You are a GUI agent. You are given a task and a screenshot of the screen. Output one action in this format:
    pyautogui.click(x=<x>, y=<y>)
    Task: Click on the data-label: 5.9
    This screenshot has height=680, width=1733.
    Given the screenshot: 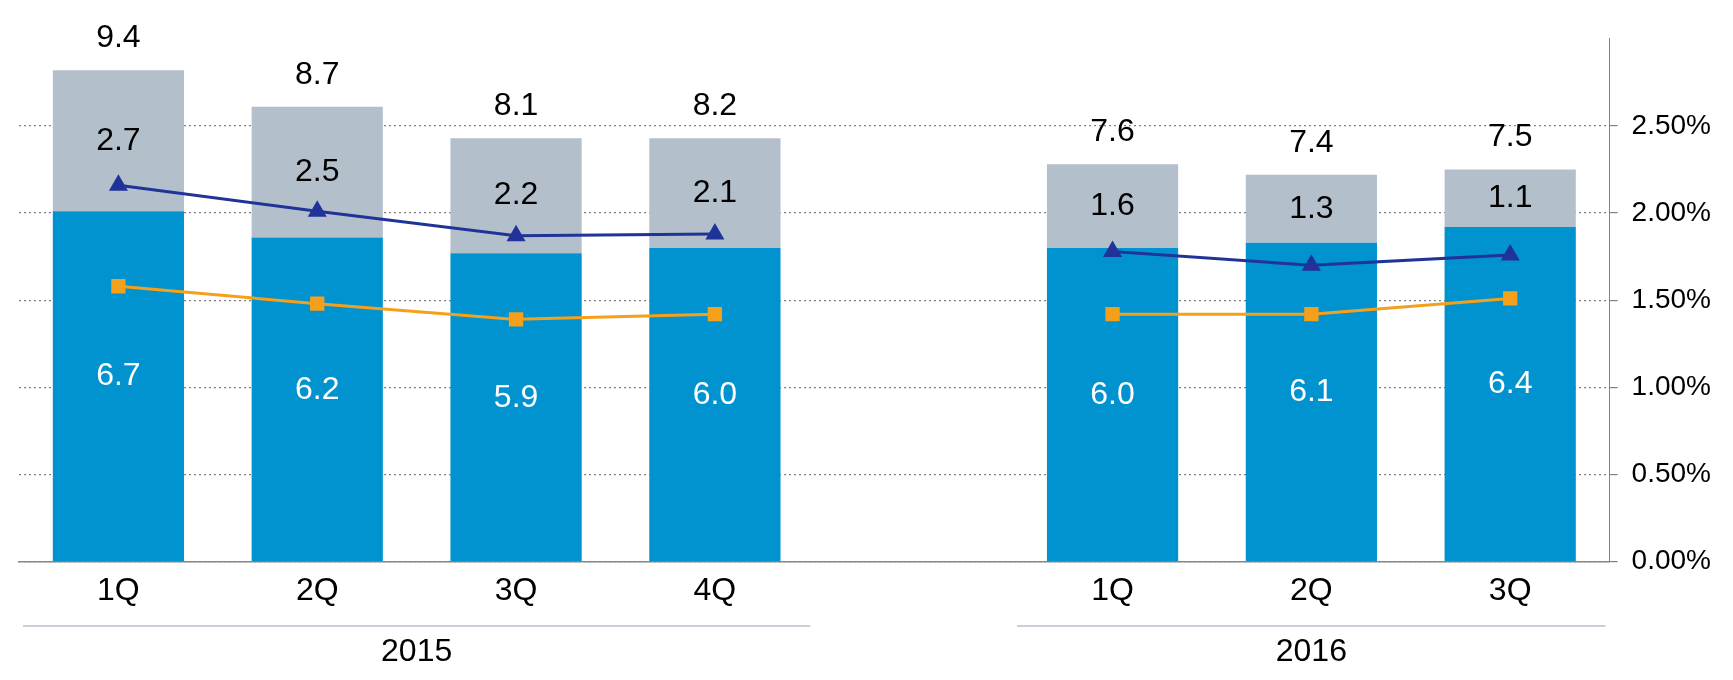 What is the action you would take?
    pyautogui.click(x=516, y=395)
    